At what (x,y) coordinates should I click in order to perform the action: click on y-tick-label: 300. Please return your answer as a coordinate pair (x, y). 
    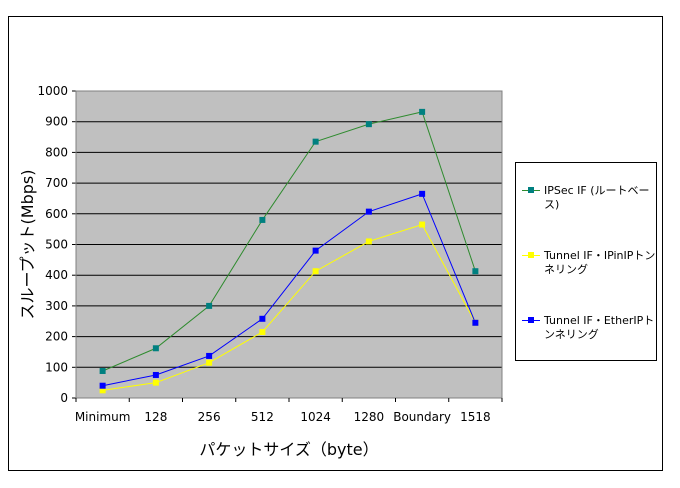
    Looking at the image, I should click on (56, 306).